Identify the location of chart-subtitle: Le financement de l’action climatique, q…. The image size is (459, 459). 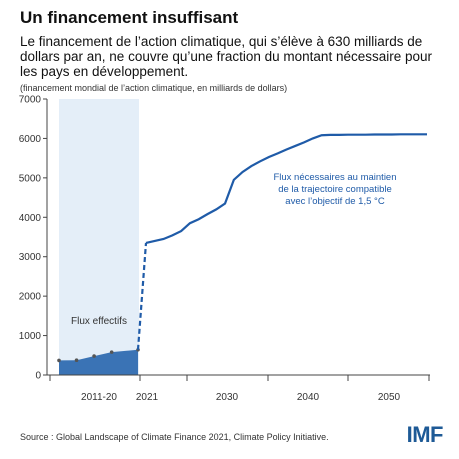
(226, 56).